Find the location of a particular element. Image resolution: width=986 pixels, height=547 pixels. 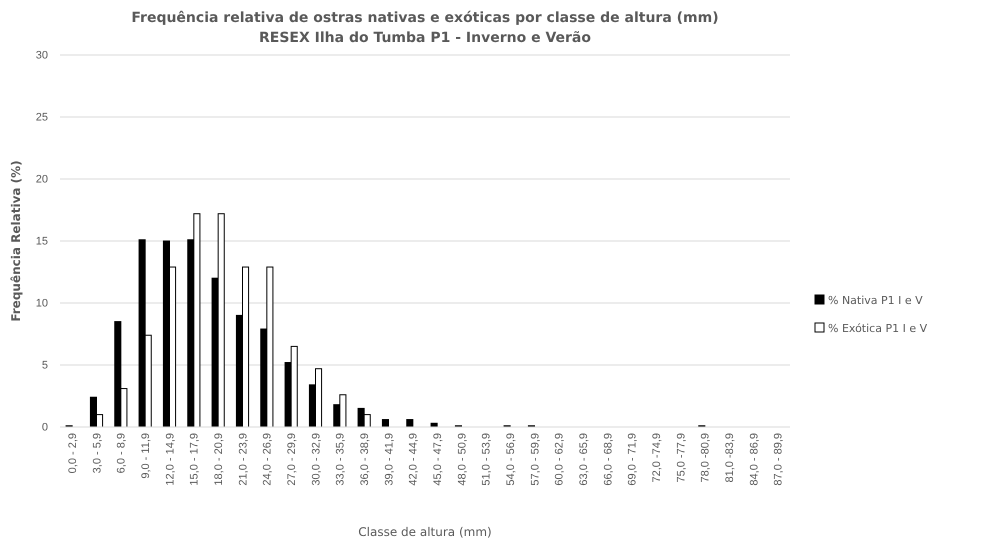

x-tick-label: 24,0 - 26,9 is located at coordinates (268, 459).